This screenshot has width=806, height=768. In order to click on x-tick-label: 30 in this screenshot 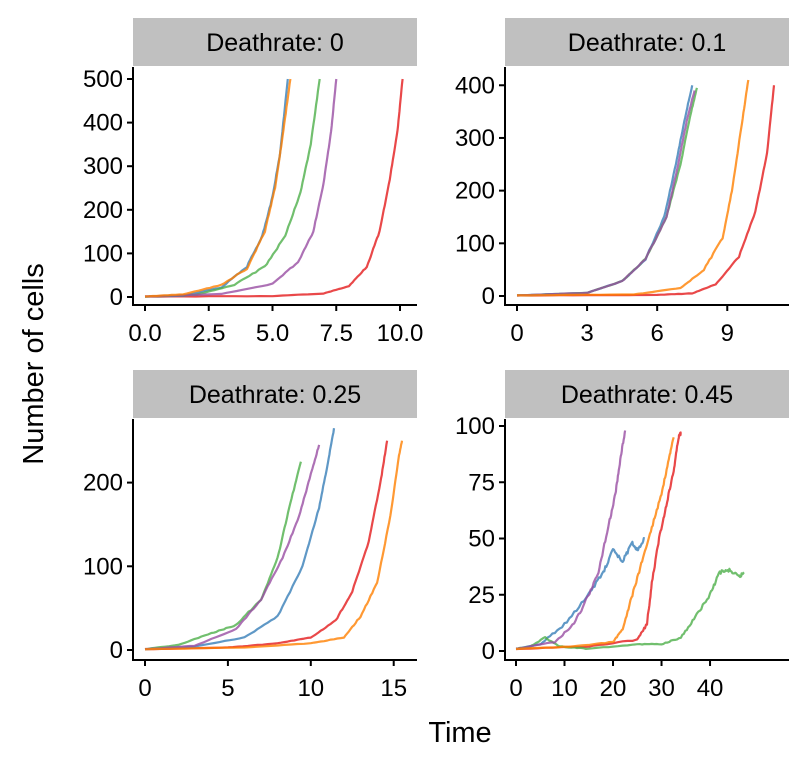, I will do `click(661, 688)`.